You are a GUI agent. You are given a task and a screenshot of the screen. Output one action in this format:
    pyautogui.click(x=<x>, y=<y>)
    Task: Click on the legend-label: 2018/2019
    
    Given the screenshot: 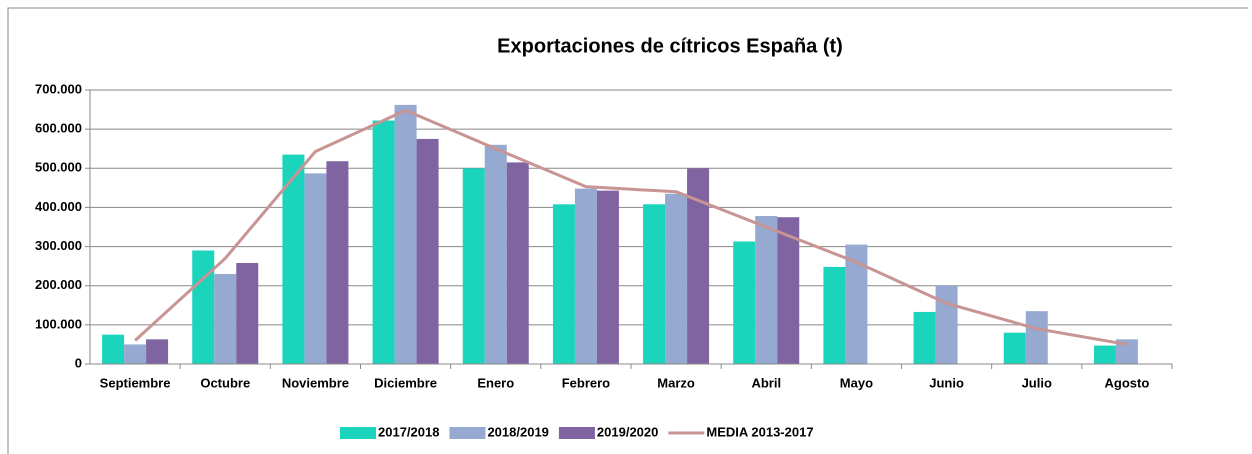 What is the action you would take?
    pyautogui.click(x=517, y=431)
    